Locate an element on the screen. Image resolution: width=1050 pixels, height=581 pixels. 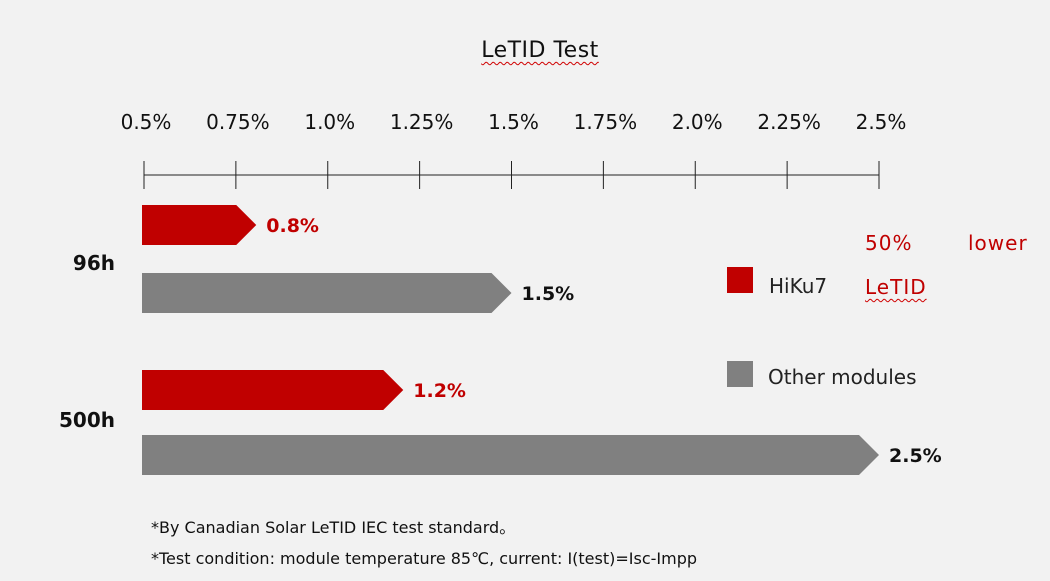
category-label-1: 500h is located at coordinates (87, 420).